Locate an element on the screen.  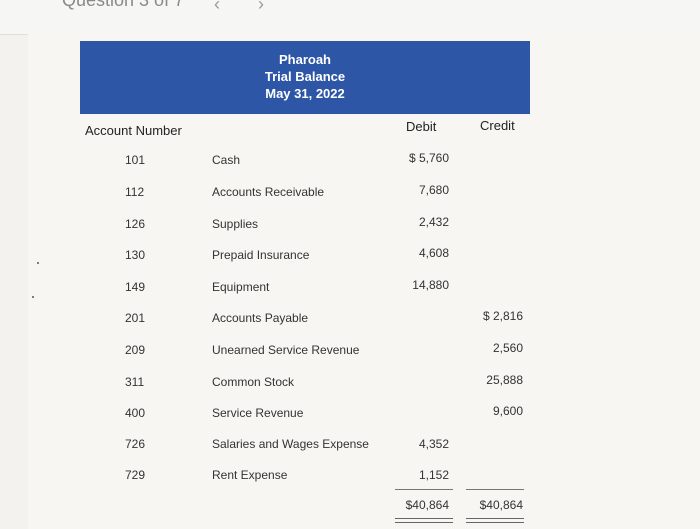
account-name: Accounts Receivable is located at coordinates (268, 192).